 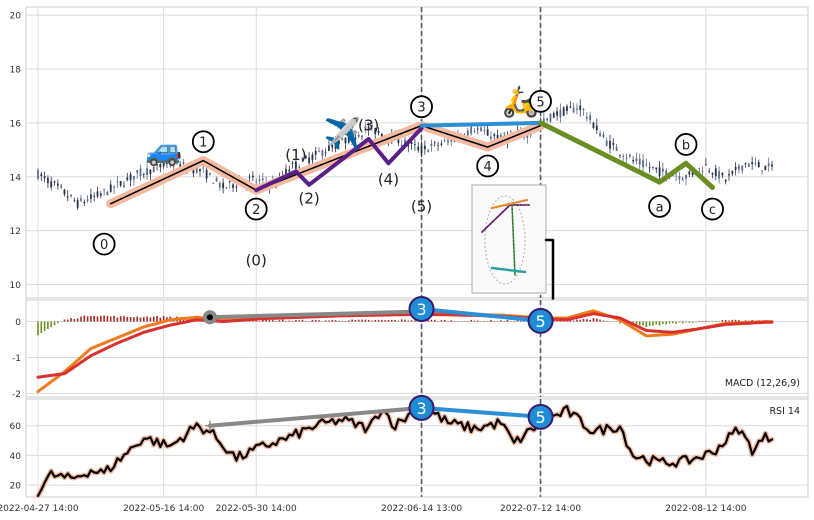 I want to click on y-tick-label: 0, so click(x=18, y=323).